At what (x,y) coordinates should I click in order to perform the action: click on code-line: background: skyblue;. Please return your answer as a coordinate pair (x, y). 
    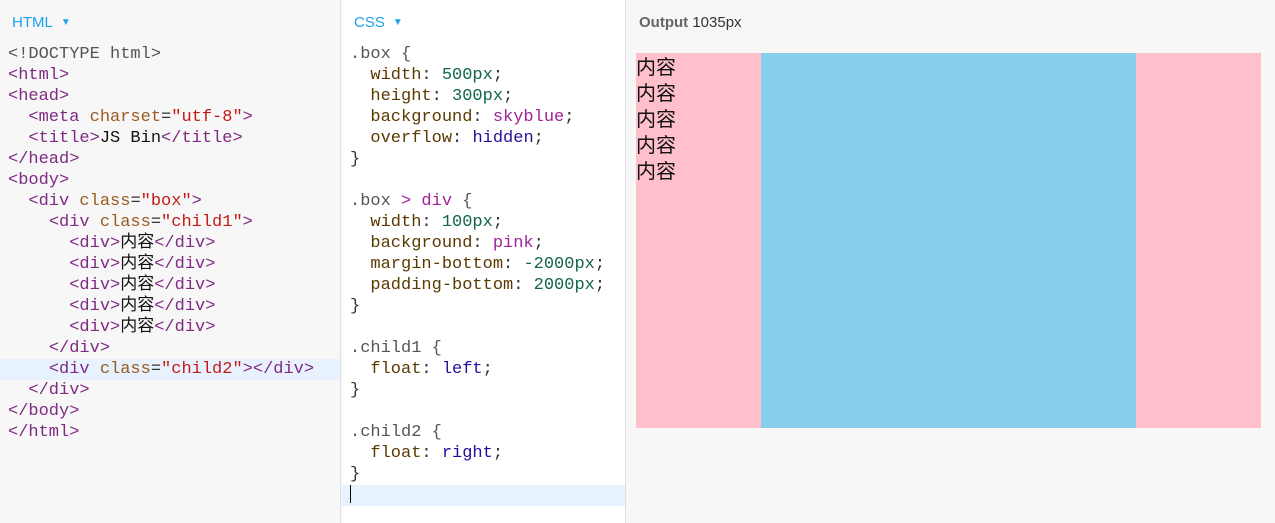
    Looking at the image, I should click on (483, 117).